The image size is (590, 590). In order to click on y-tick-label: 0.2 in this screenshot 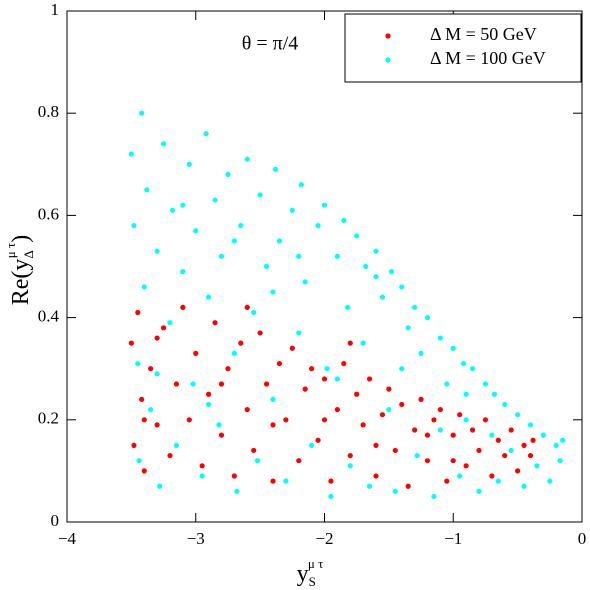, I will do `click(48, 418)`.